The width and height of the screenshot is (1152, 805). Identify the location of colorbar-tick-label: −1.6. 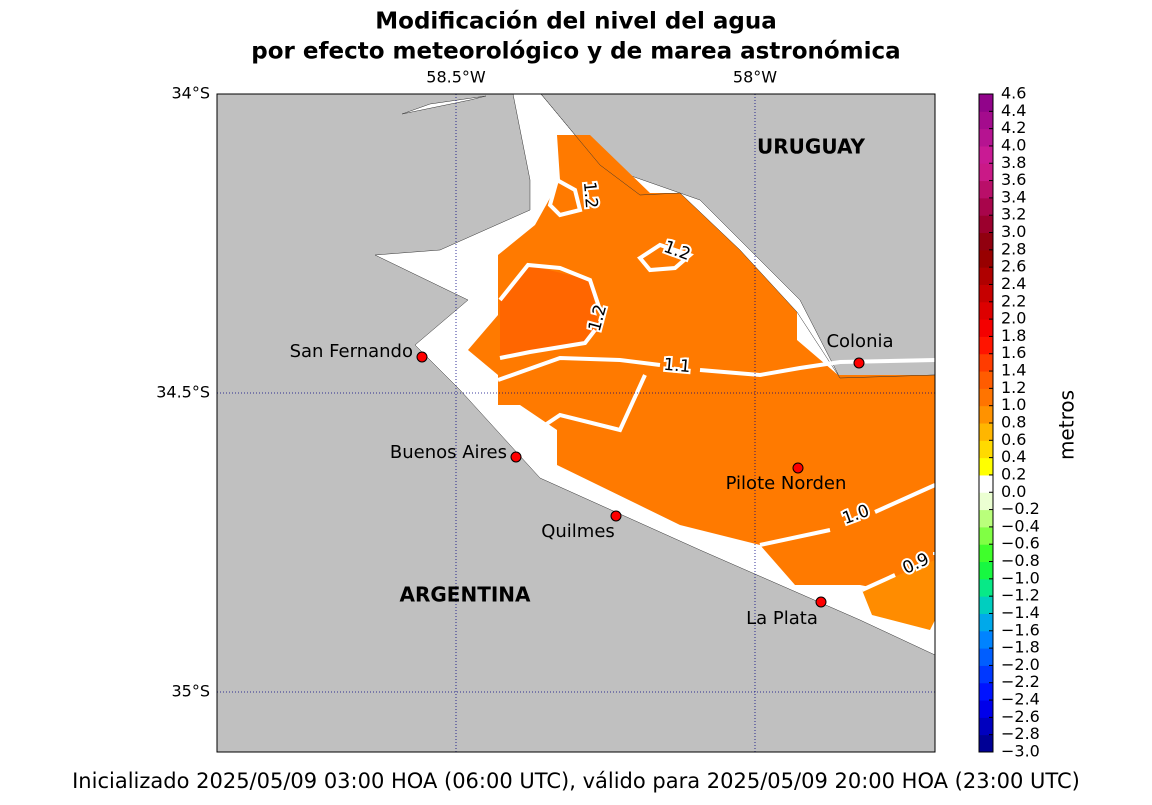
(1020, 629).